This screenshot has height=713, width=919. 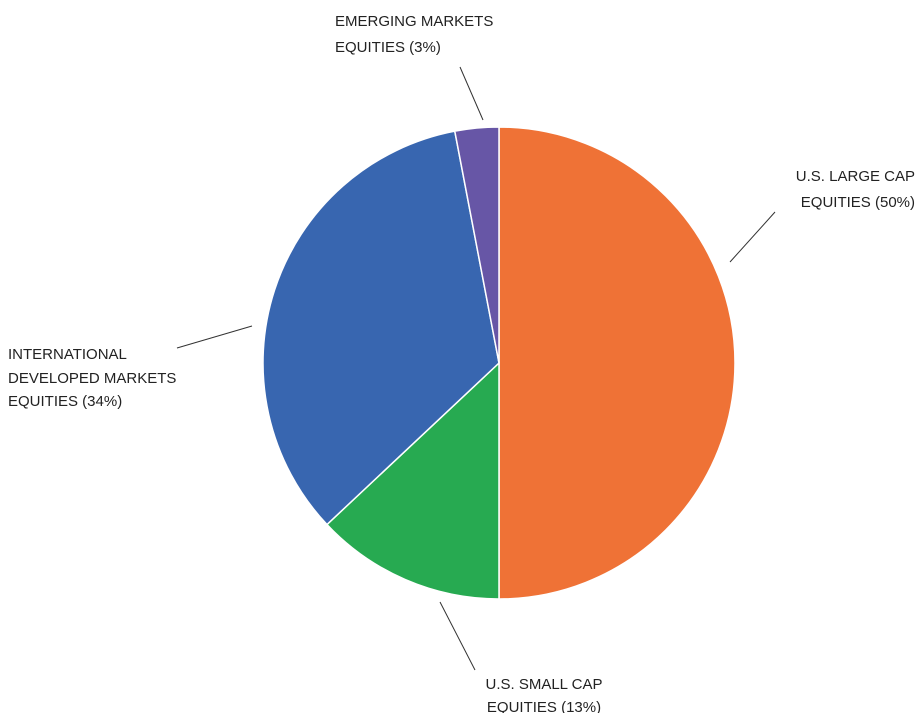 What do you see at coordinates (544, 706) in the screenshot?
I see `slice-label-line: EQUITIES (13%)` at bounding box center [544, 706].